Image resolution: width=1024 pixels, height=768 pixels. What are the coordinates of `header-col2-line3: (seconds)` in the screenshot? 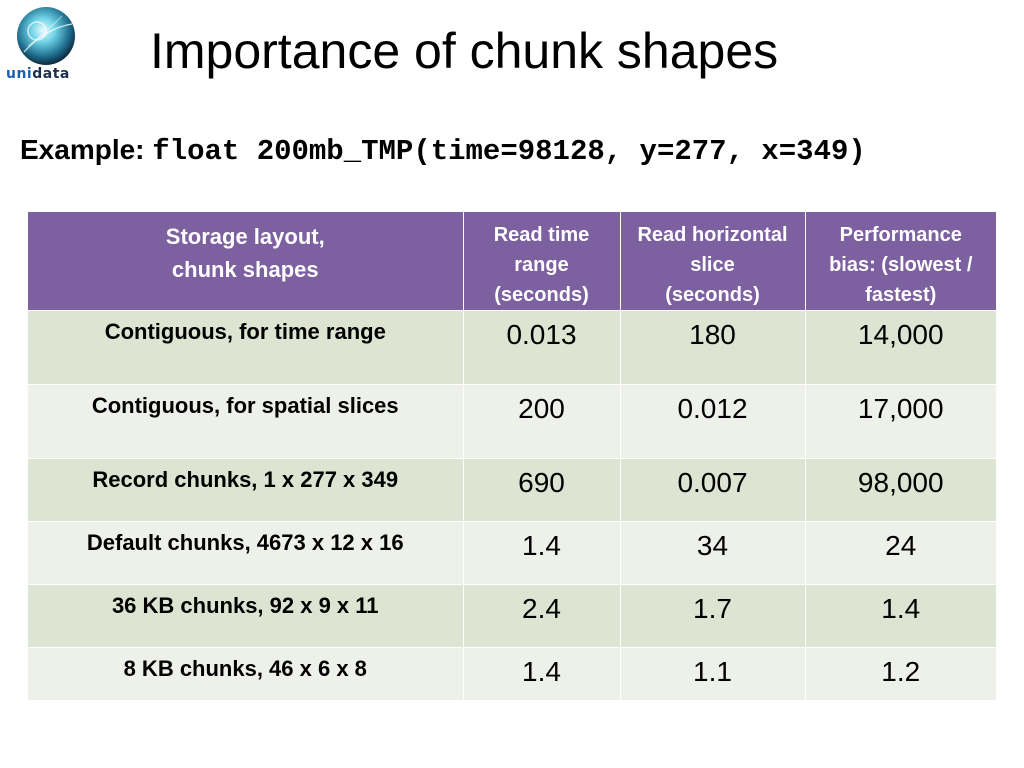 It's located at (541, 295).